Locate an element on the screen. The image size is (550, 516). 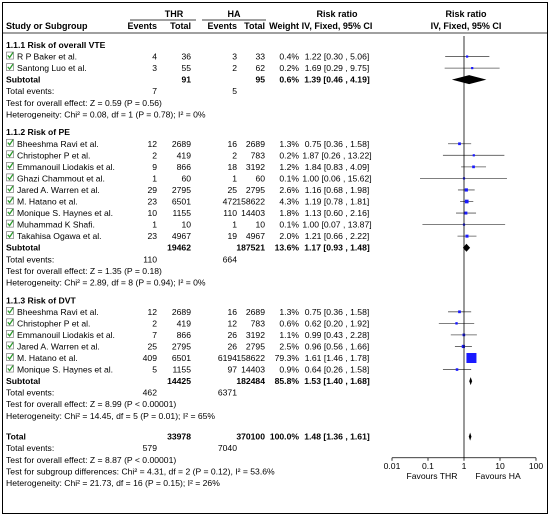
total-thr: 33978 is located at coordinates (179, 437).